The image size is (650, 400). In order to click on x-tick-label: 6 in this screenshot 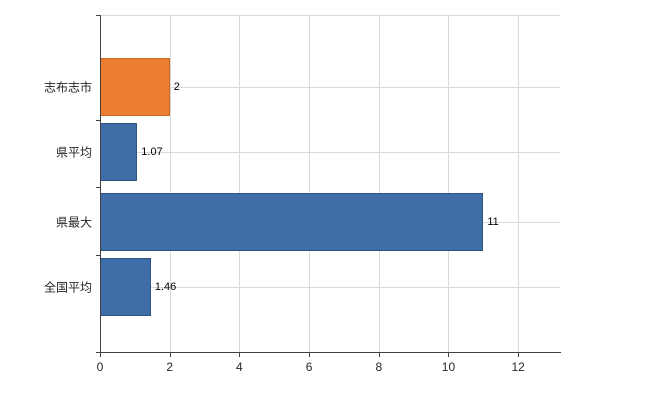, I will do `click(309, 367)`.